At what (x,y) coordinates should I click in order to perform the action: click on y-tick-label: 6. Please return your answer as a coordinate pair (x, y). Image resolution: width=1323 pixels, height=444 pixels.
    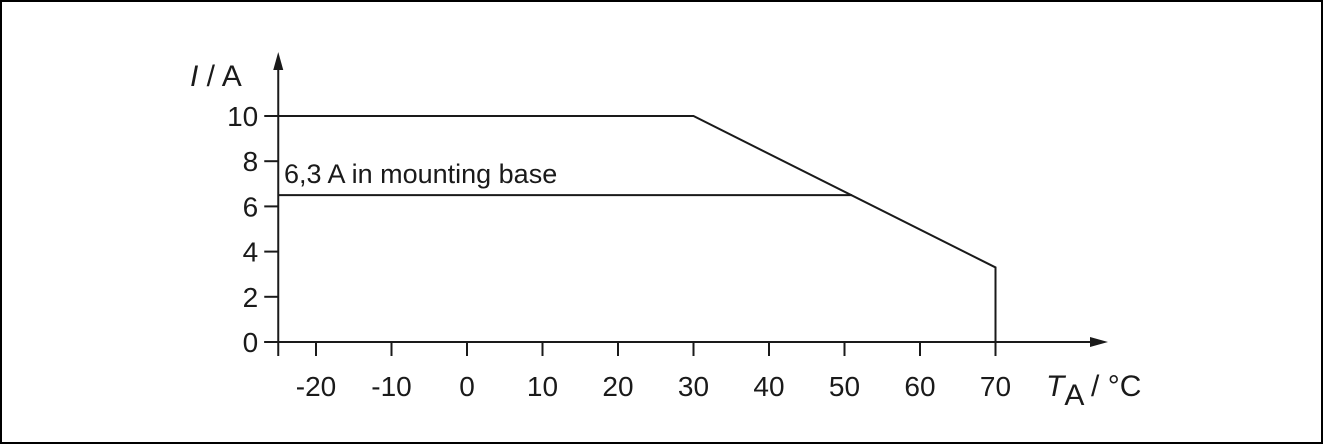
    Looking at the image, I should click on (251, 206).